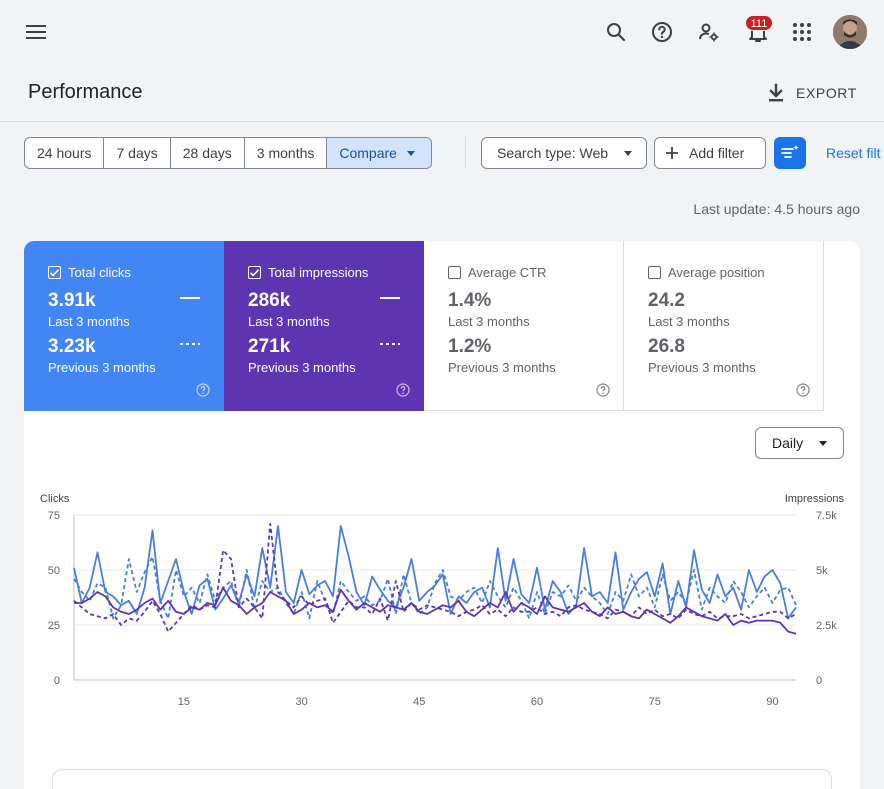 The width and height of the screenshot is (884, 789). Describe the element at coordinates (655, 702) in the screenshot. I see `x-tick-label: 75` at that location.